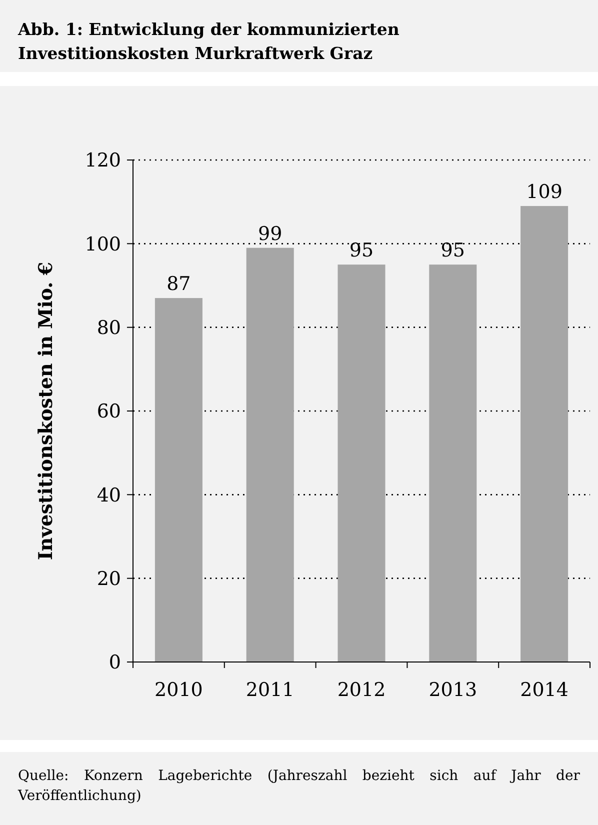  Describe the element at coordinates (299, 786) in the screenshot. I see `source-note: Quelle: Konzern Lageberichte (Jahreszahl bezieht sich auf Jahr der Veröffentlichung)` at that location.